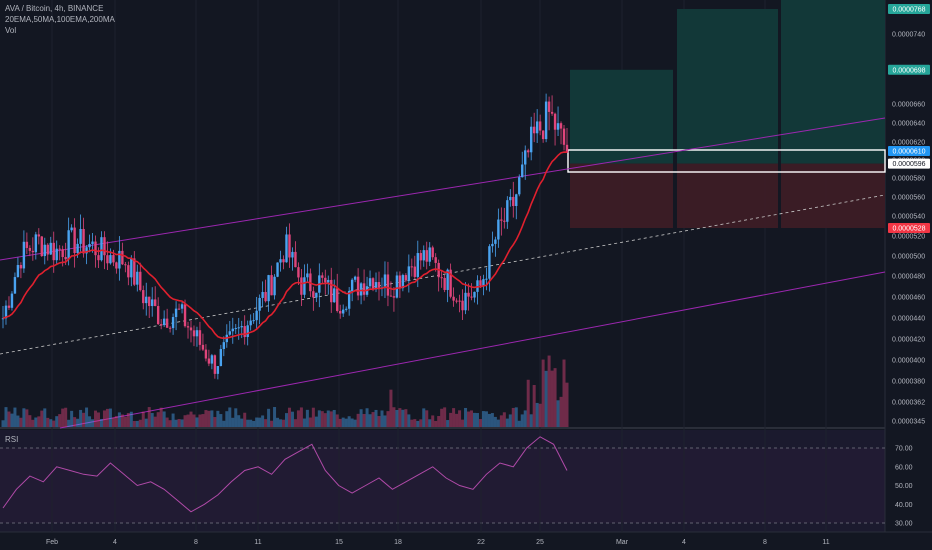 This screenshot has width=932, height=550. Describe the element at coordinates (825, 542) in the screenshot. I see `time-tick-label: 11` at that location.